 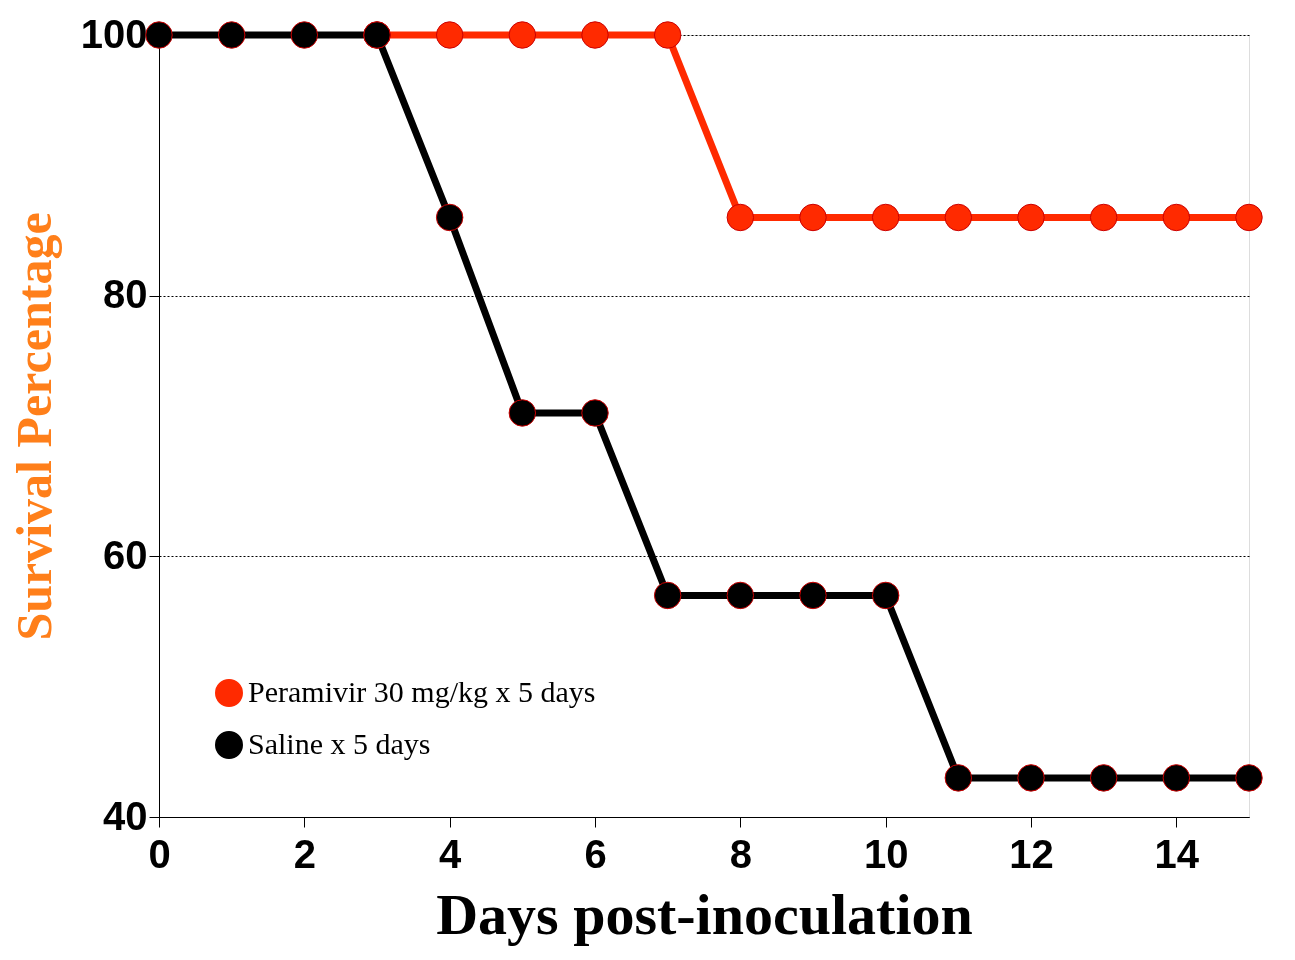 What do you see at coordinates (886, 853) in the screenshot?
I see `x-tick-label: 10` at bounding box center [886, 853].